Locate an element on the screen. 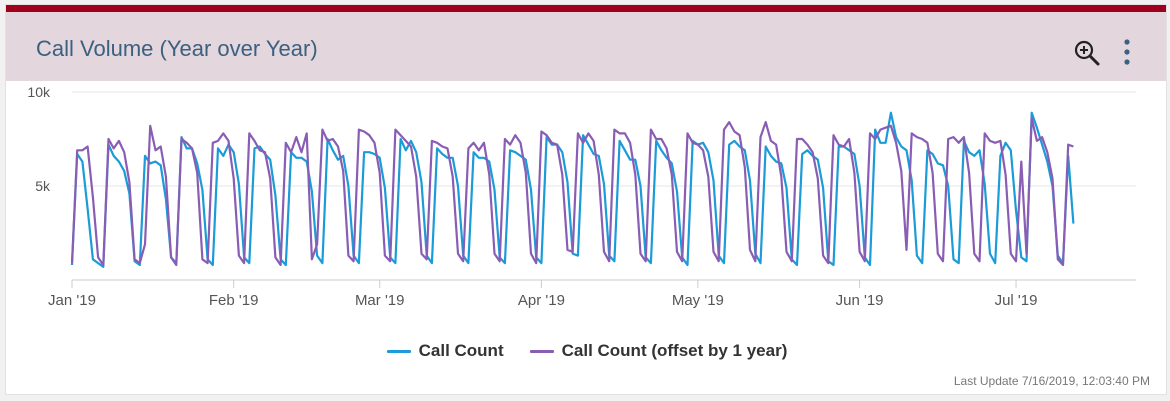  accent-bar is located at coordinates (586, 8).